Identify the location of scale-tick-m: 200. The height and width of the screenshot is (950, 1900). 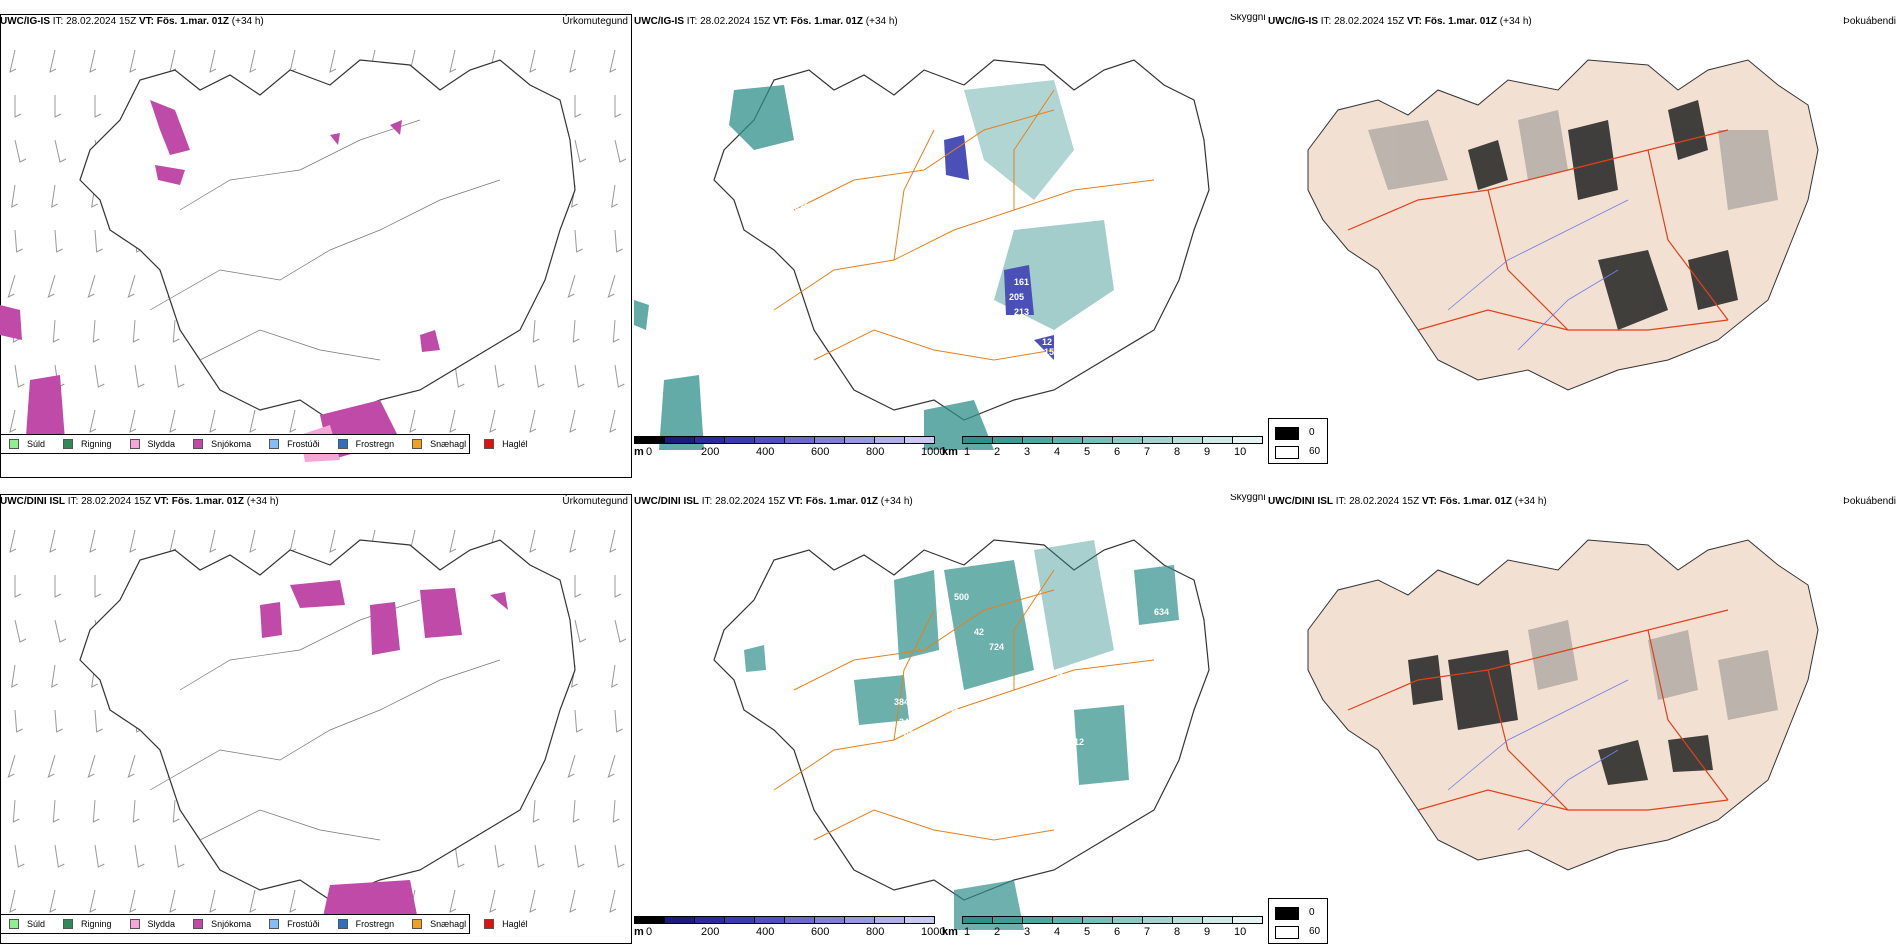
(710, 932).